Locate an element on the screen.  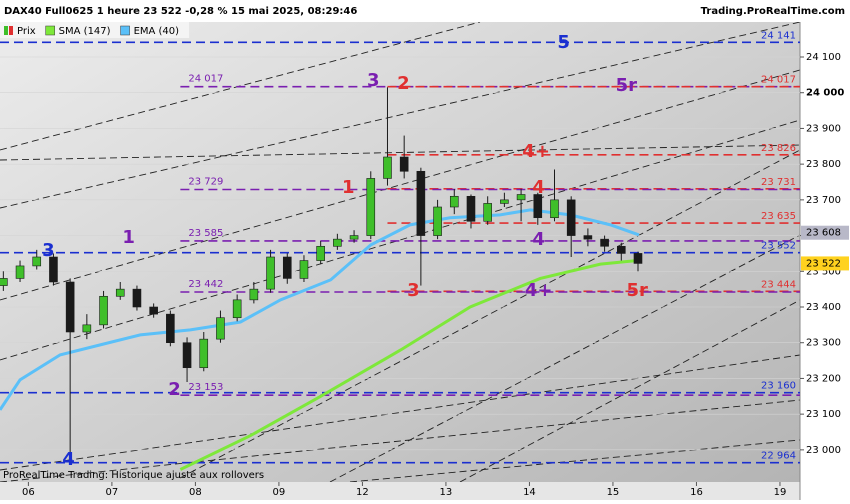
x-tick-label: 08 is located at coordinates (195, 492).